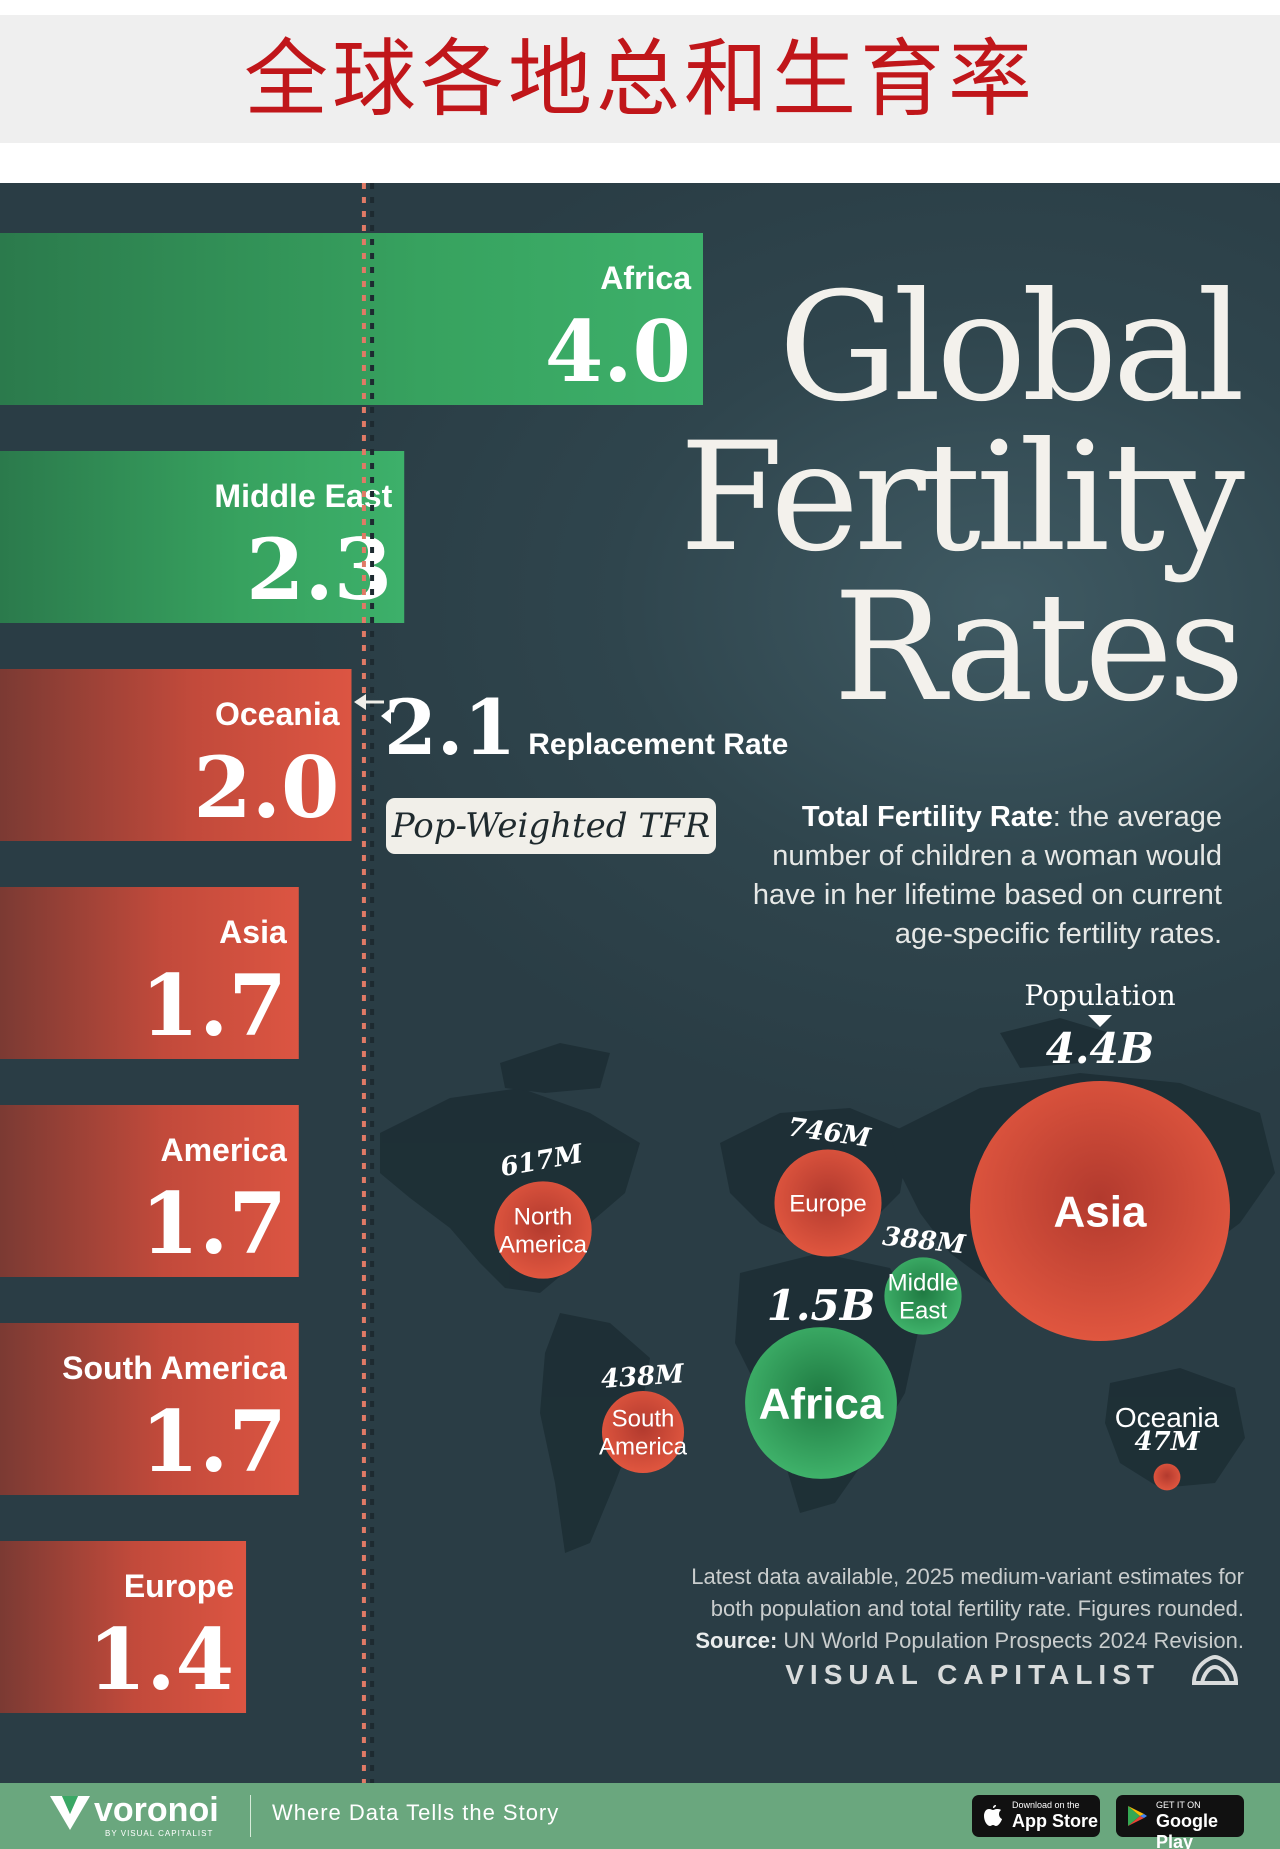 This screenshot has width=1280, height=1849. What do you see at coordinates (821, 1305) in the screenshot?
I see `bubble-population-label: 1.5B` at bounding box center [821, 1305].